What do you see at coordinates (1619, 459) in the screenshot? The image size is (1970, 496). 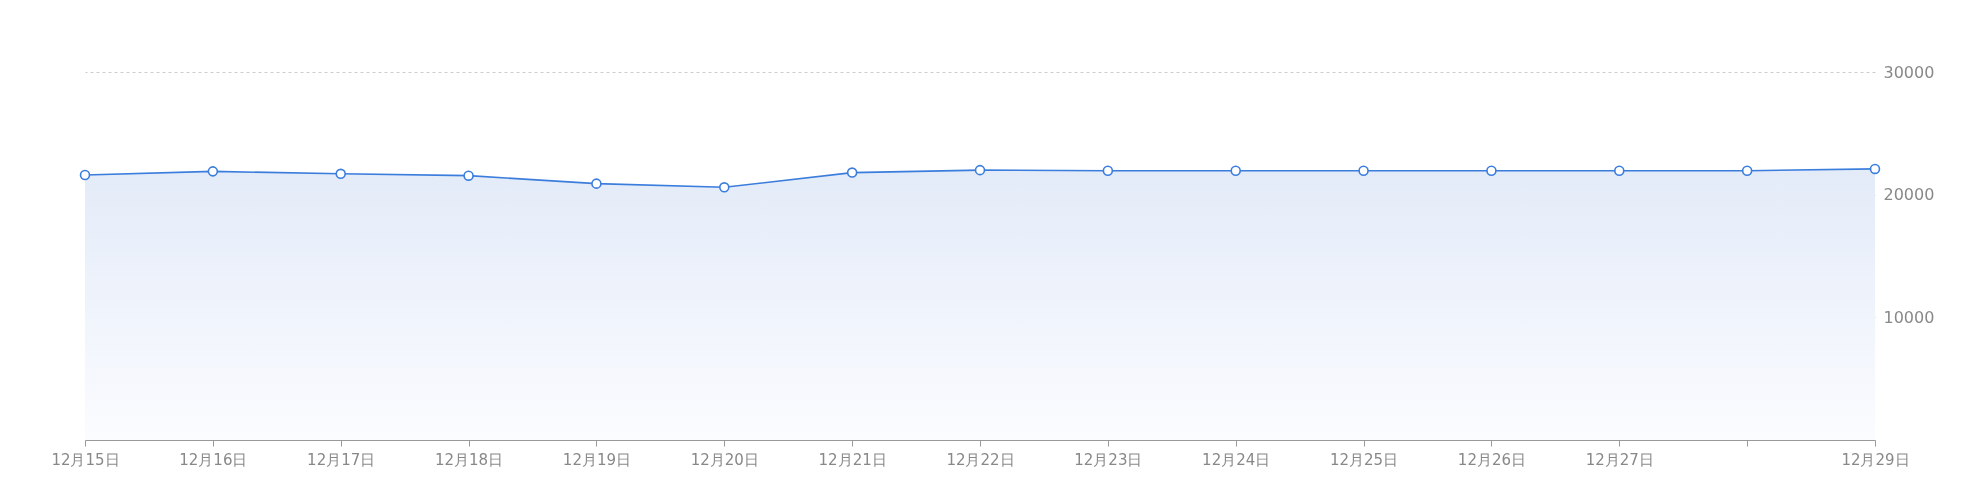 I see `x-tick-label: 12月27日` at bounding box center [1619, 459].